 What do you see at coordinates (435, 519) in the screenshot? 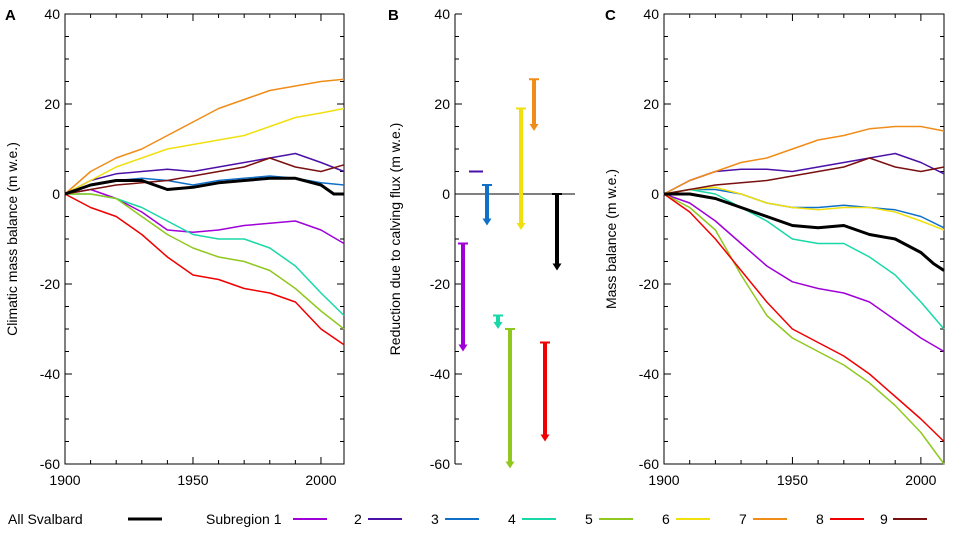
I see `legend-label-3: 3` at bounding box center [435, 519].